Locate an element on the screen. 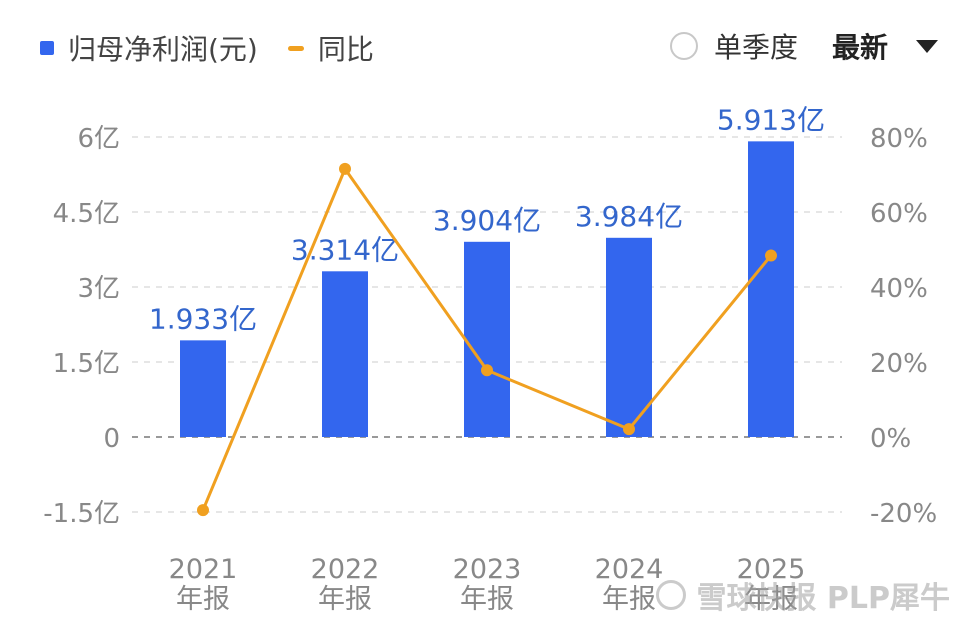  bar-data-label: 3.904亿 is located at coordinates (487, 220).